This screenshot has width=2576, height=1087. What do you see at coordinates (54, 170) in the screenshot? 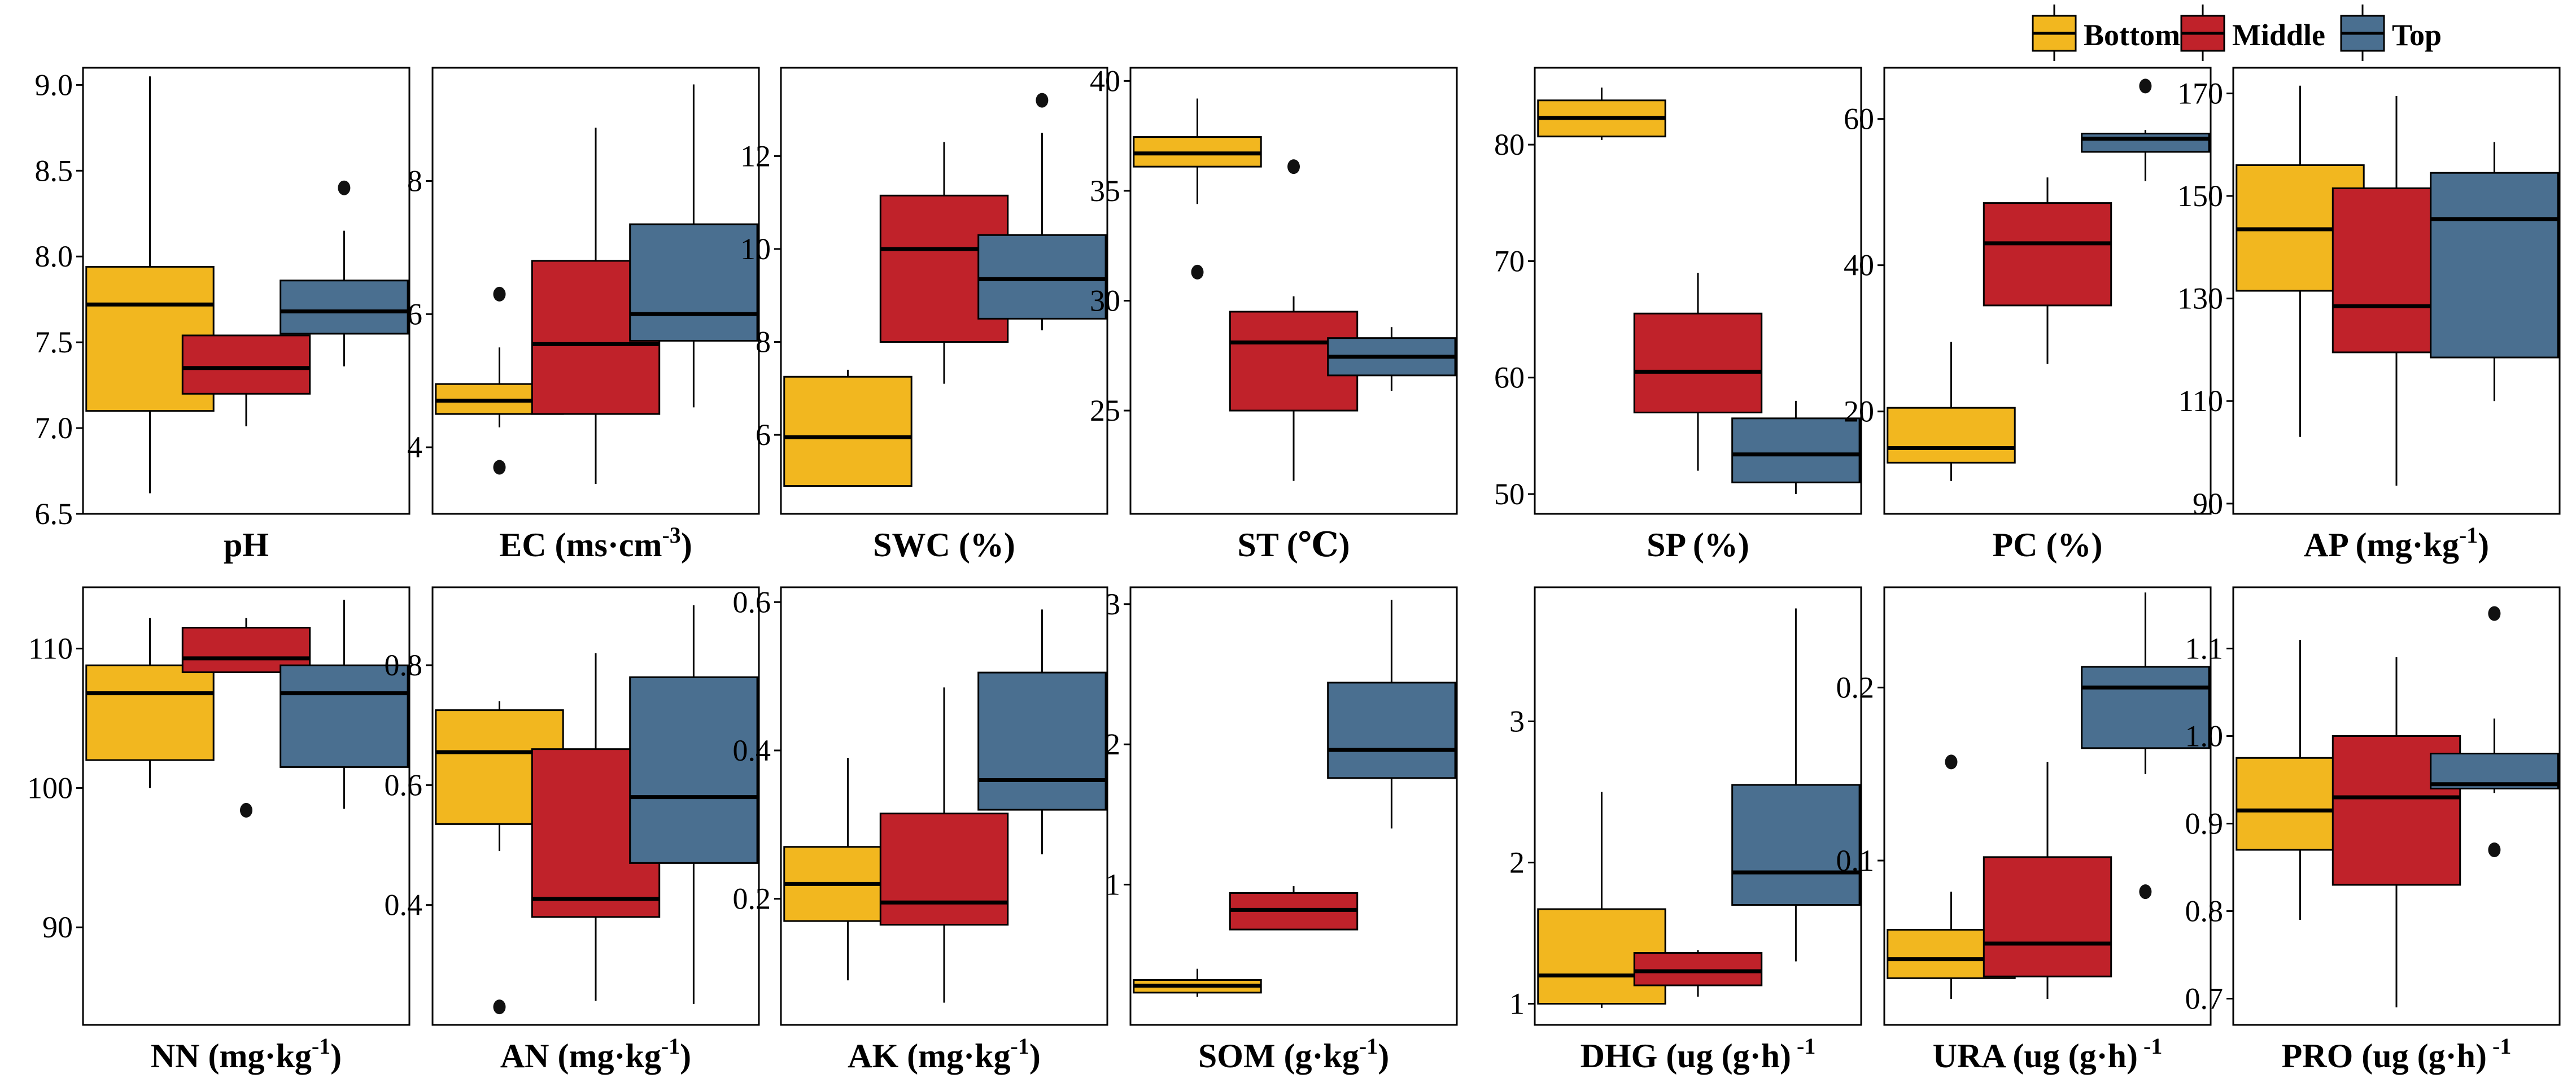
I see `y-tick-label: 8.5` at bounding box center [54, 170].